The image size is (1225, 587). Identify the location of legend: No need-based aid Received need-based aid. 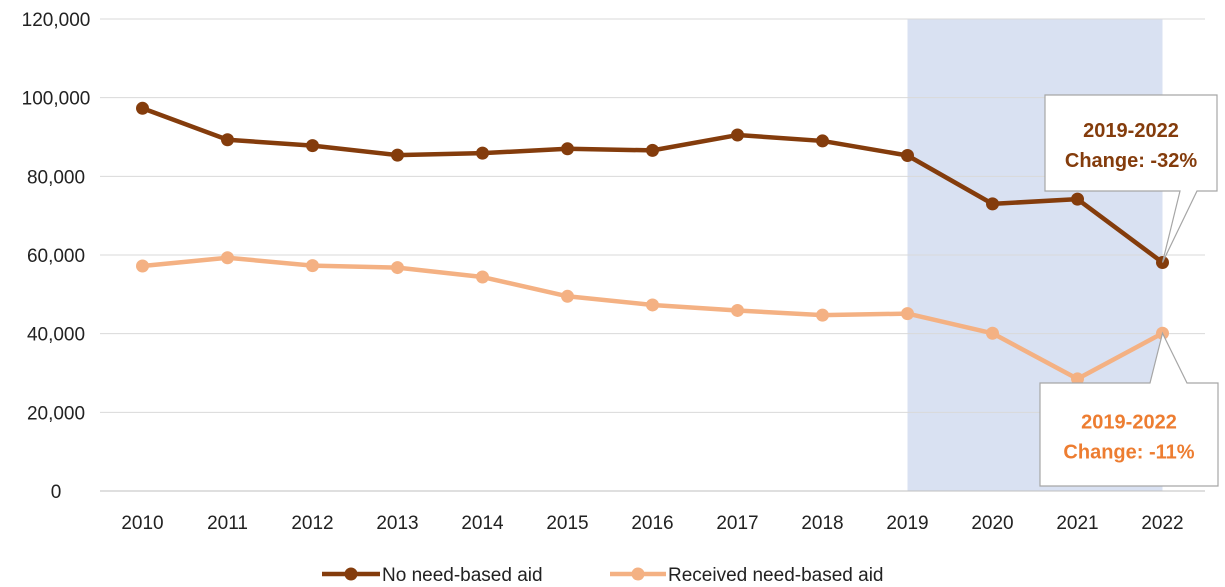
(603, 575).